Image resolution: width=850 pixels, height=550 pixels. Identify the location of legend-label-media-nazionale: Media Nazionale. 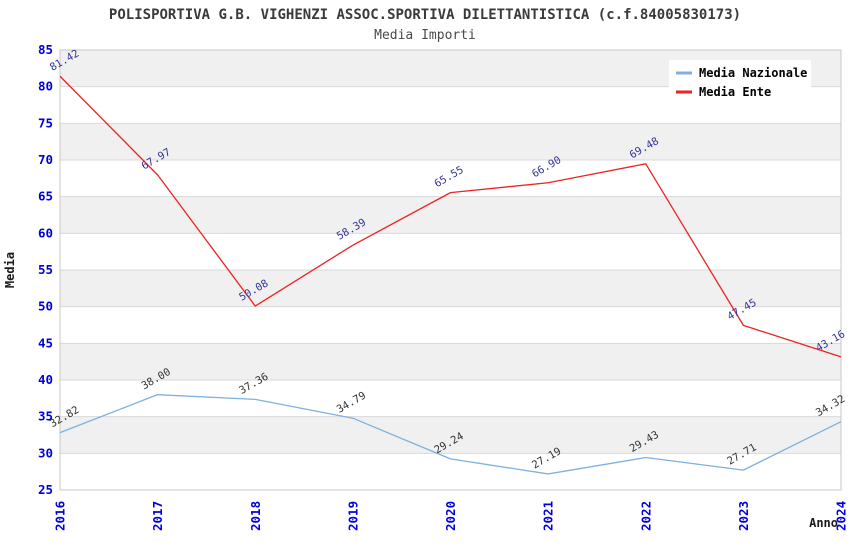
(753, 73).